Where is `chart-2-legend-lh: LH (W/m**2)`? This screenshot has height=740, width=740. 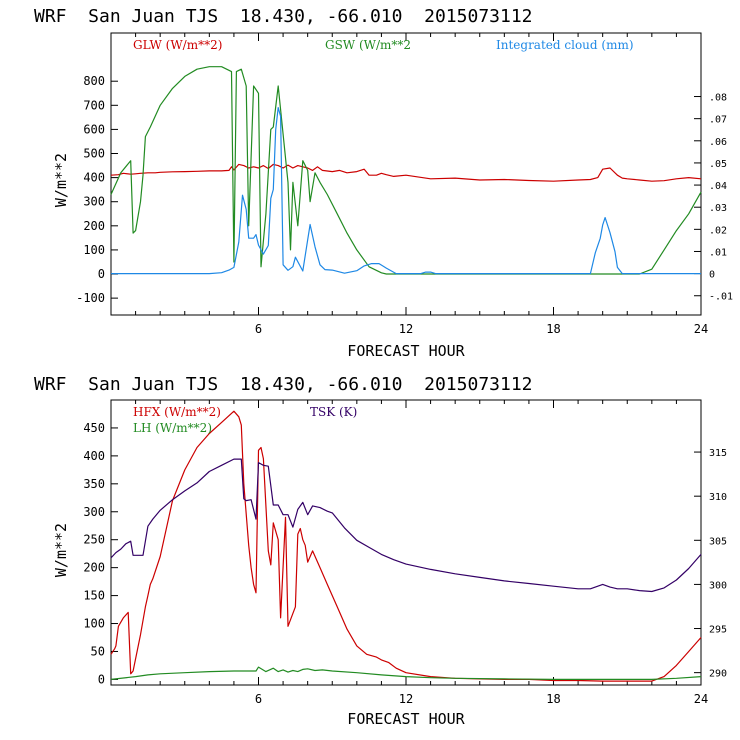
chart-2-legend-lh: LH (W/m**2) is located at coordinates (172, 428).